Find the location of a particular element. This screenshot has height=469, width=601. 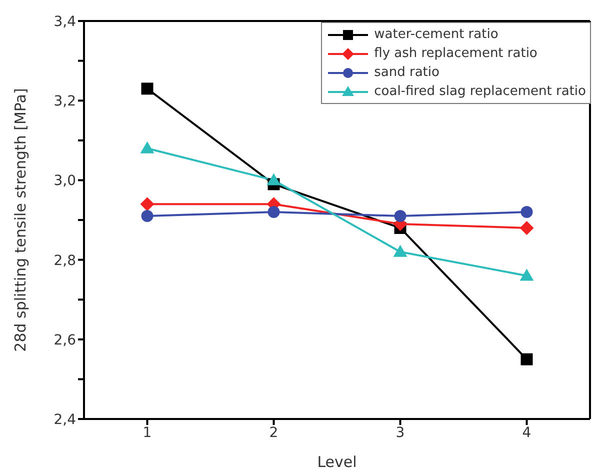

legend-label: water-cement ratio is located at coordinates (436, 34).